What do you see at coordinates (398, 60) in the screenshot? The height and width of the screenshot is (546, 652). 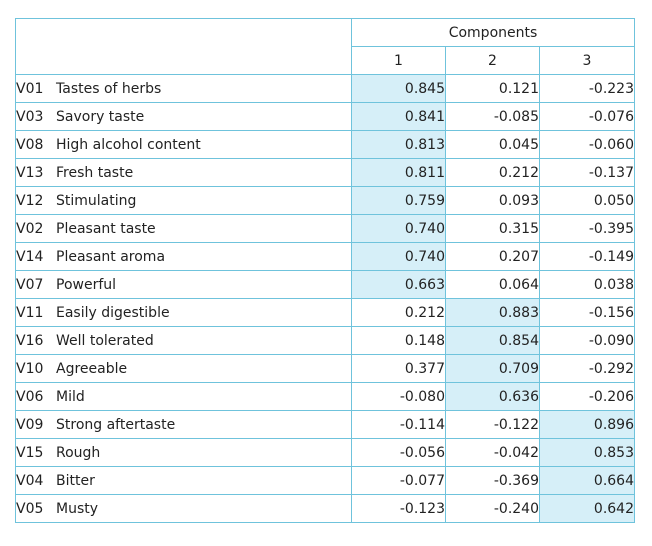 I see `component-1-header: 1` at bounding box center [398, 60].